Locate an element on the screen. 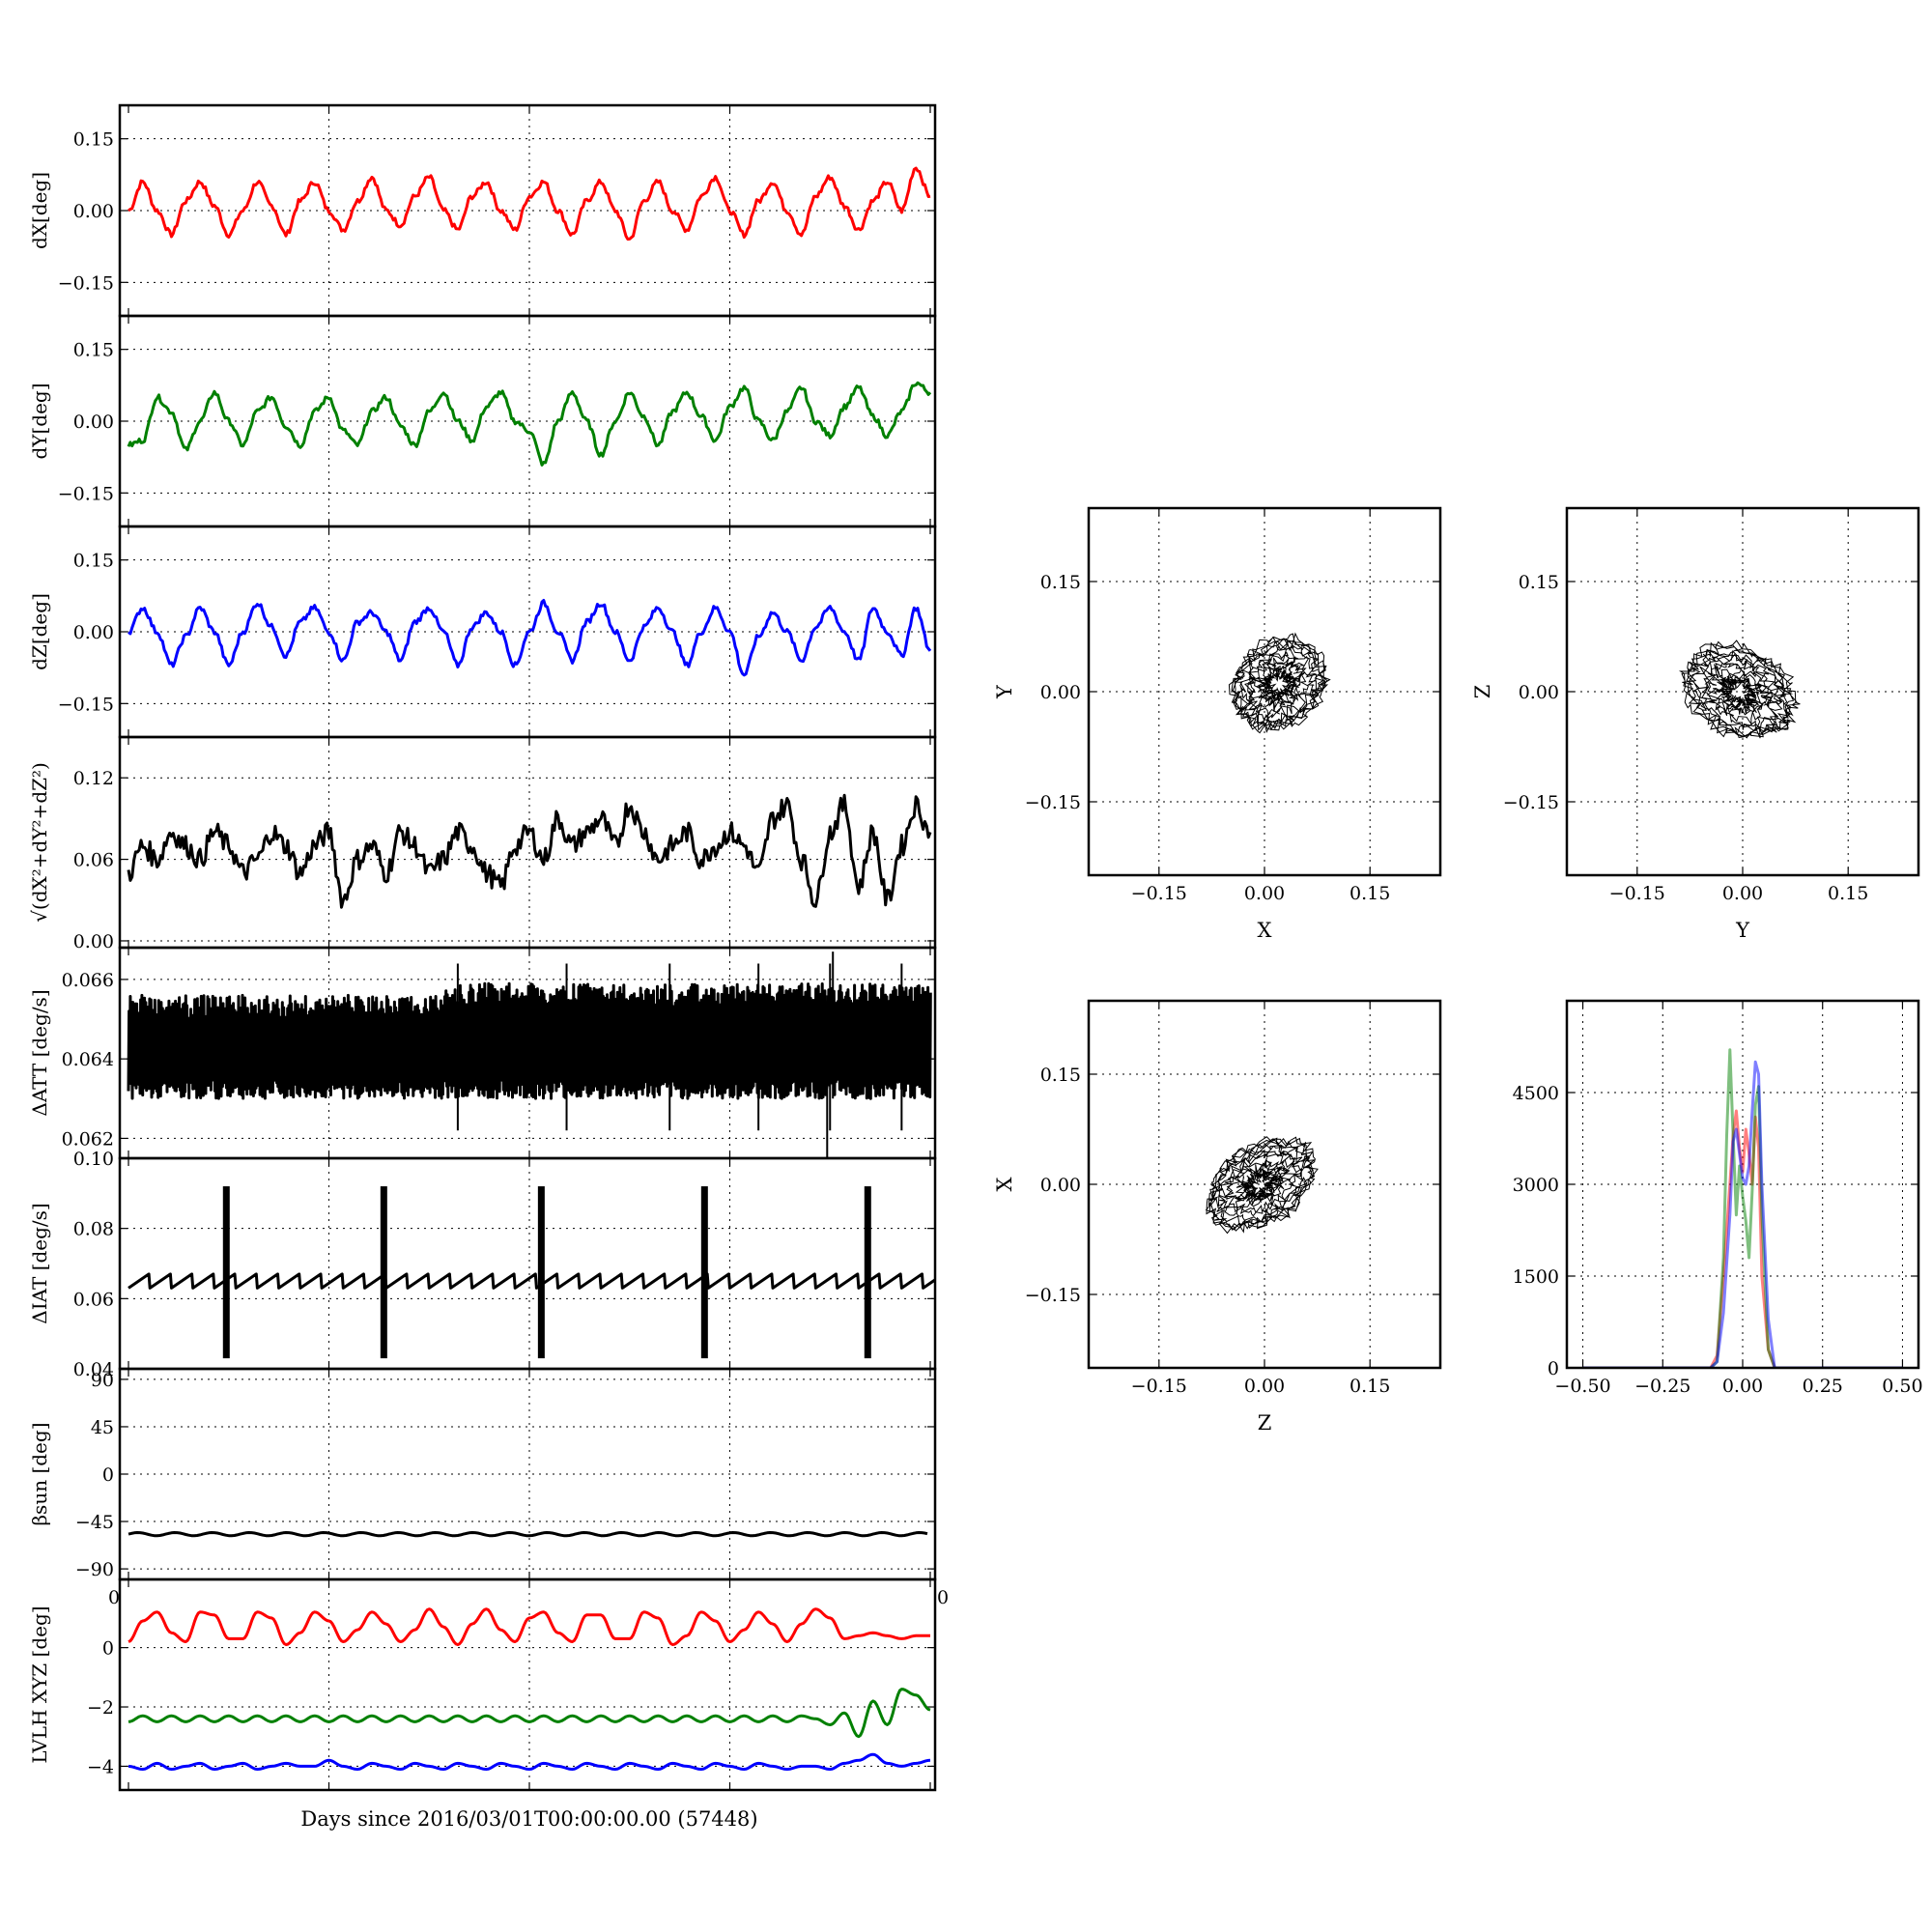  y-tick-label: 3000 is located at coordinates (1536, 1185).